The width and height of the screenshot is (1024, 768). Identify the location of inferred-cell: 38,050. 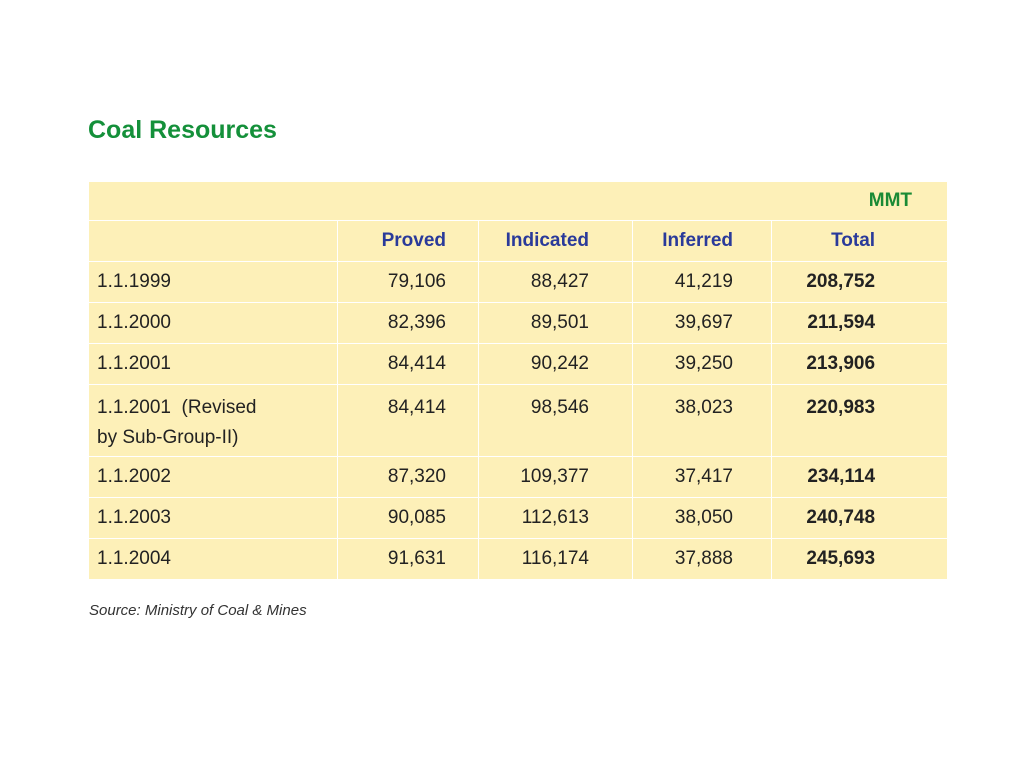
(702, 518).